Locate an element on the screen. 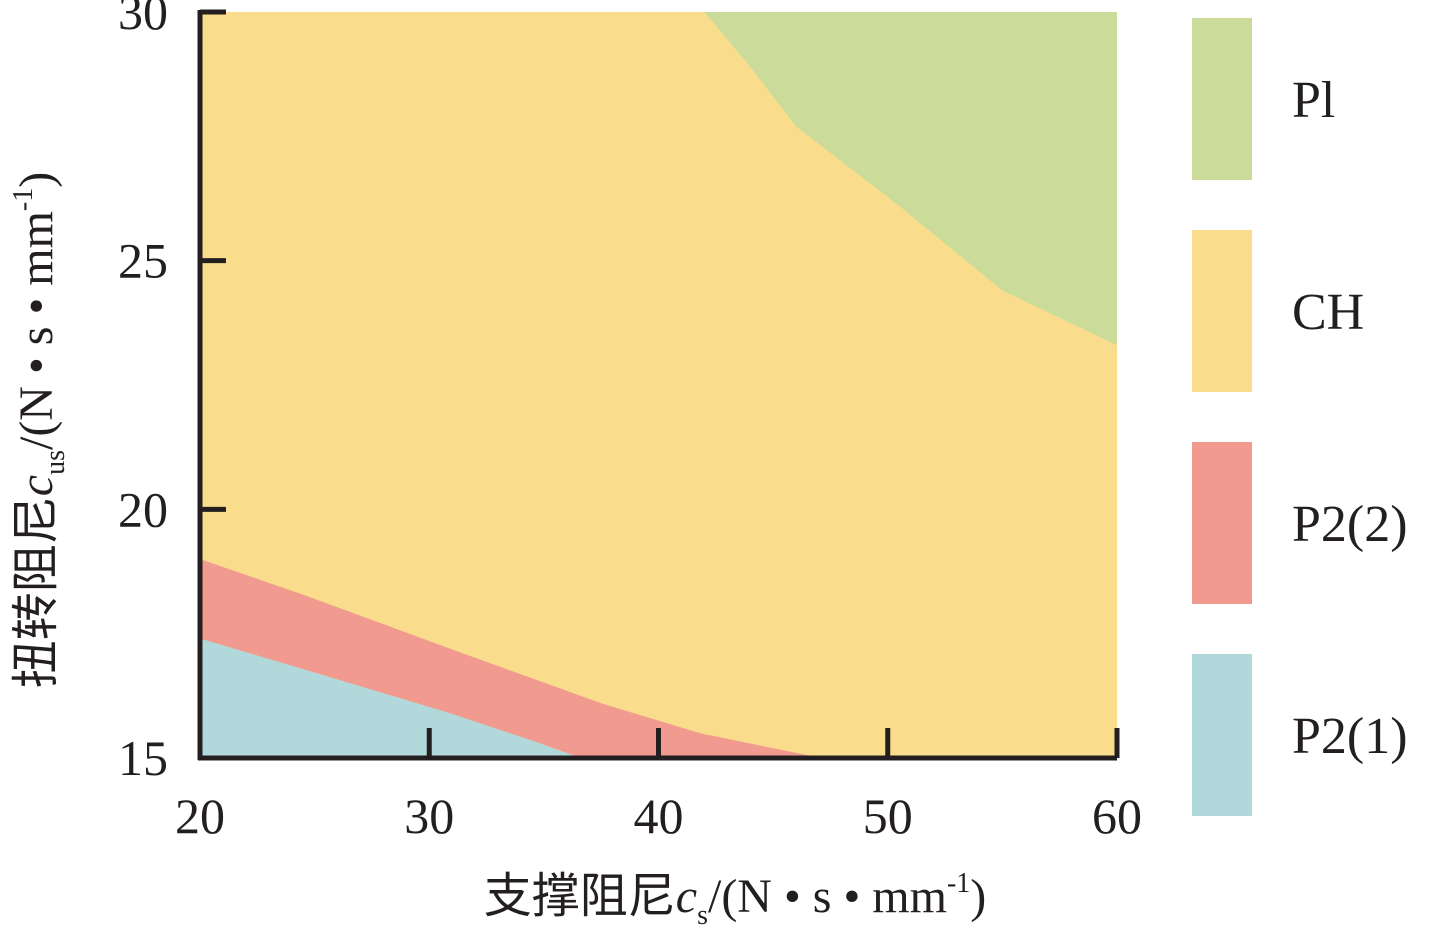 This screenshot has height=927, width=1429. legend-label: P2(2) is located at coordinates (1350, 524).